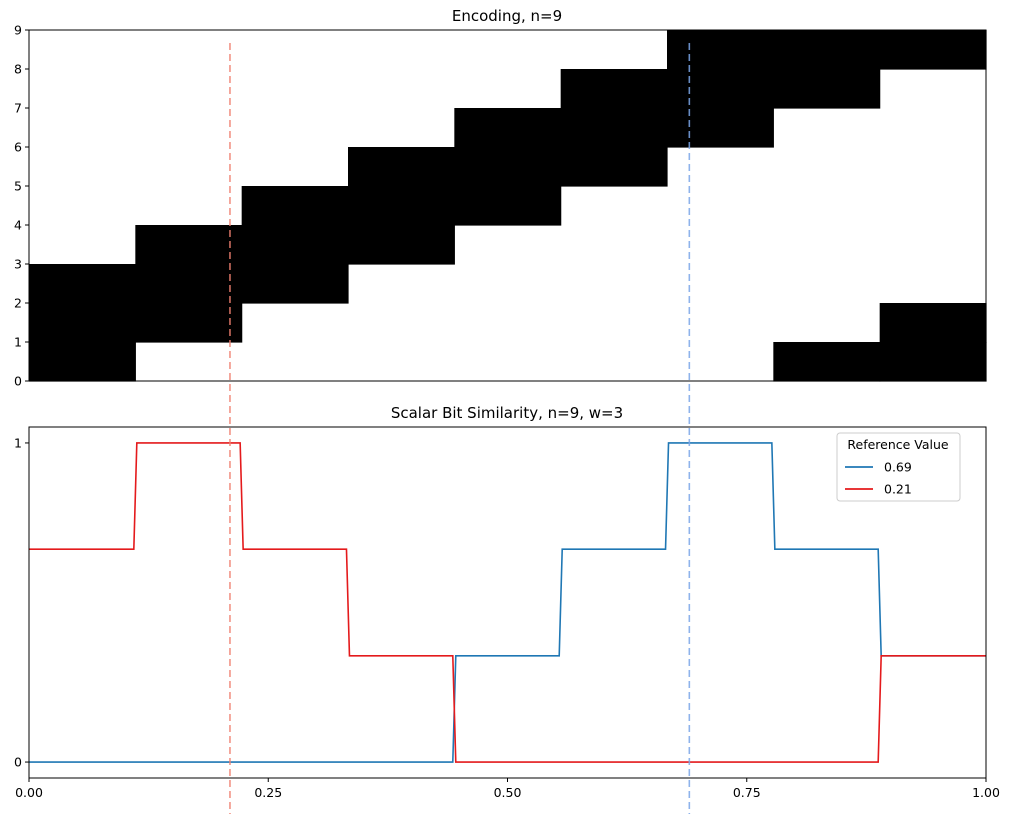 This screenshot has width=1011, height=823. I want to click on encoding-y-tick-label: 4, so click(18, 225).